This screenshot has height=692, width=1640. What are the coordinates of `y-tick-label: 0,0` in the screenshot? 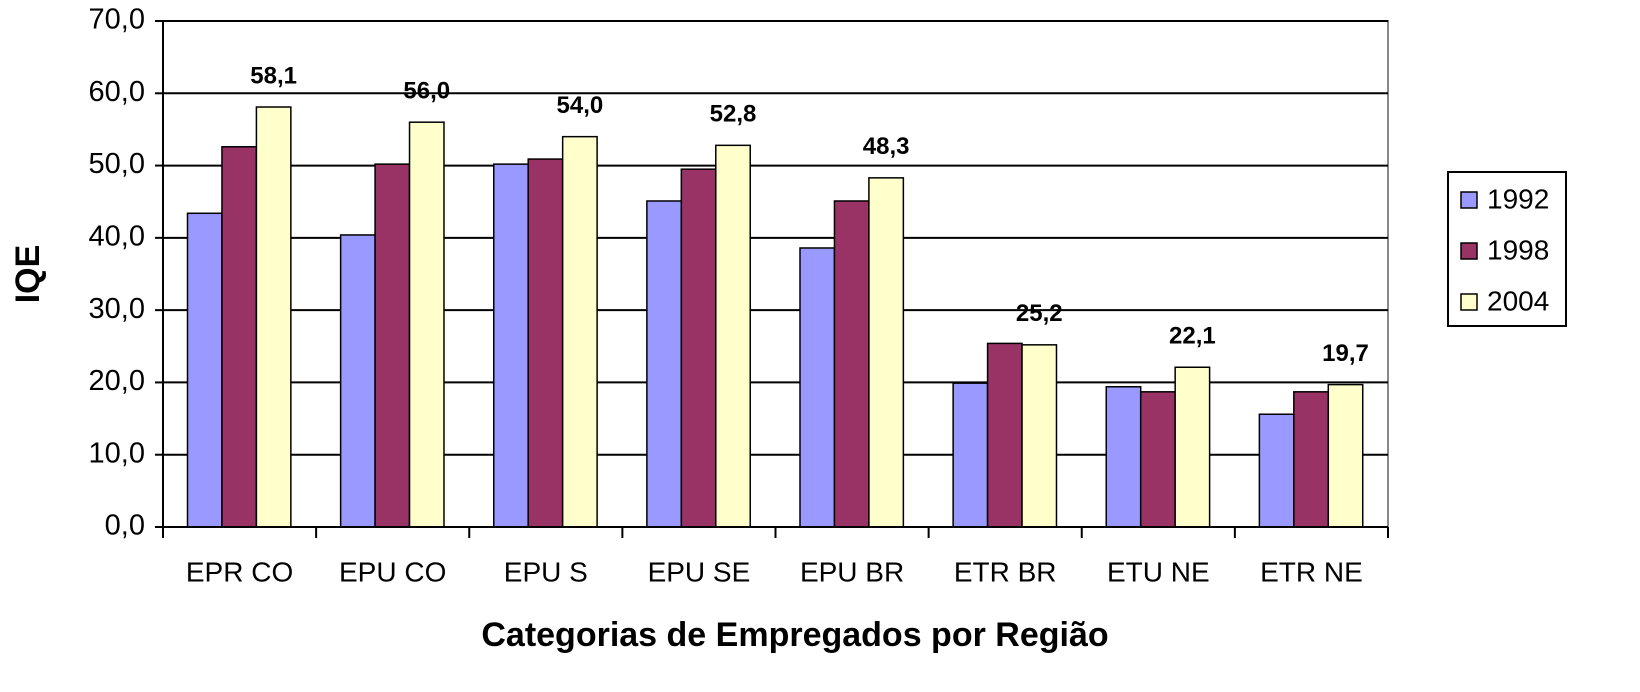 It's located at (125, 526).